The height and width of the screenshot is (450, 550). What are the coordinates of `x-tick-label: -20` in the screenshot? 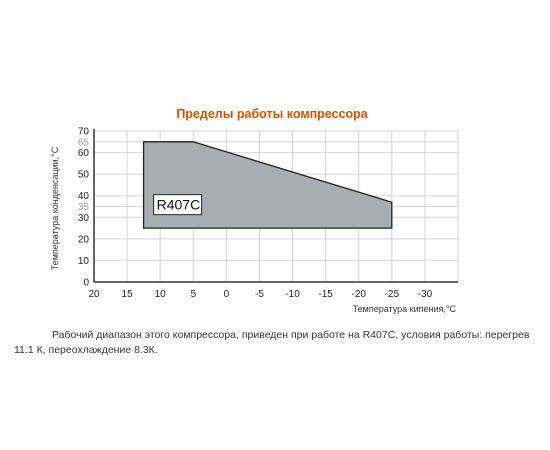 It's located at (359, 294).